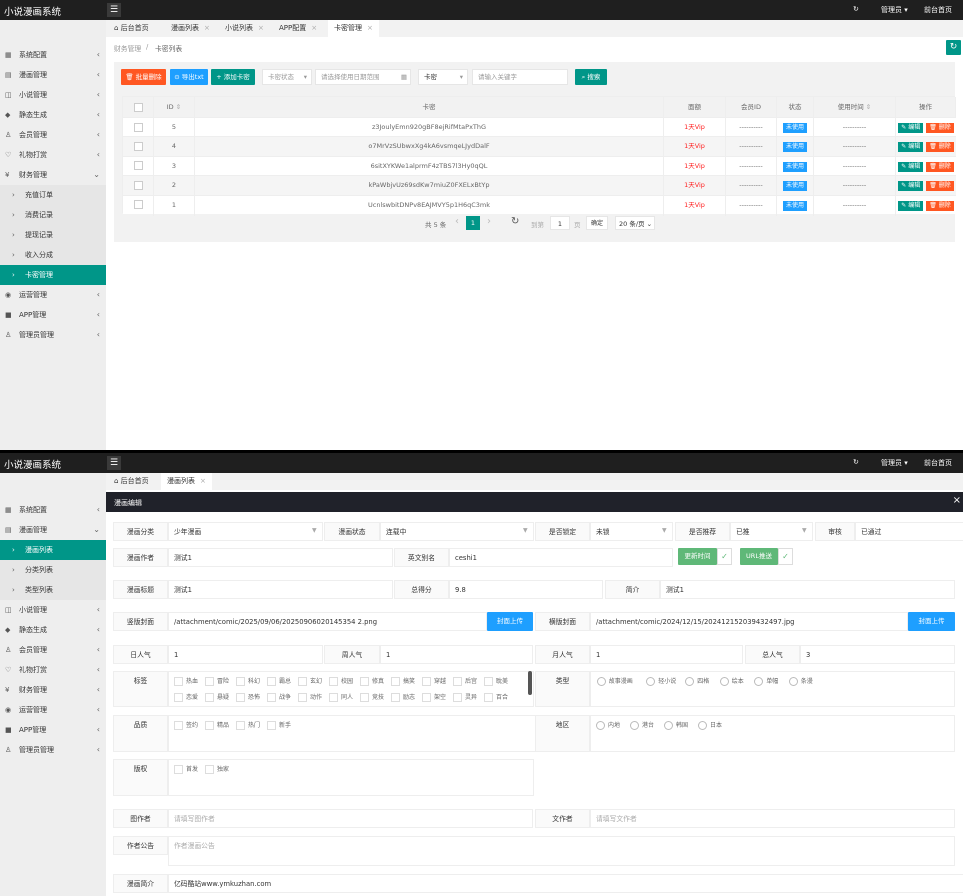 This screenshot has width=963, height=896. I want to click on tab: 小说列表 ×, so click(244, 28).